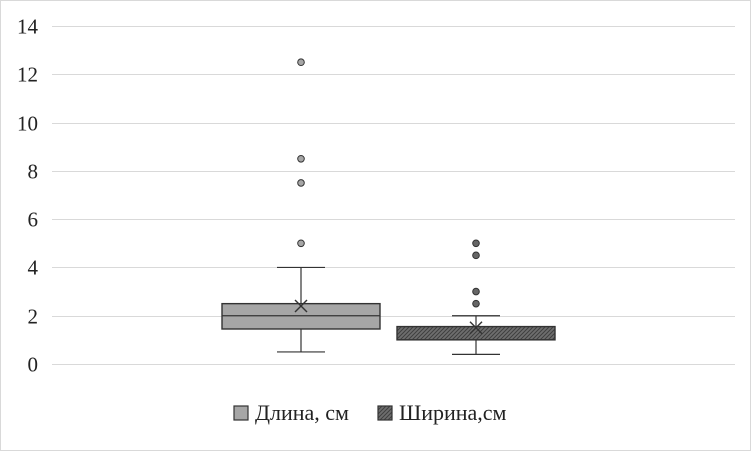  I want to click on y-tick-label: 12, so click(27, 75).